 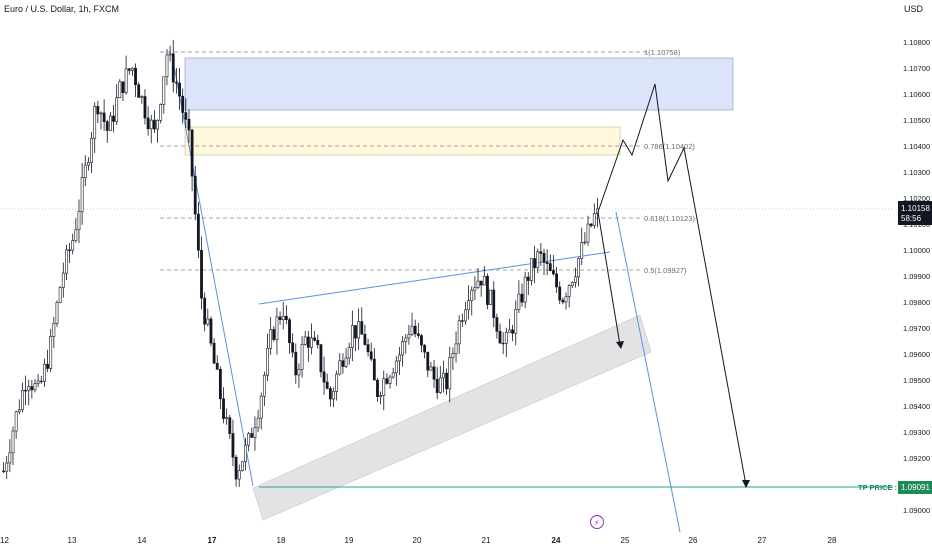 I want to click on price-tick-label: 1.10400, so click(x=916, y=146).